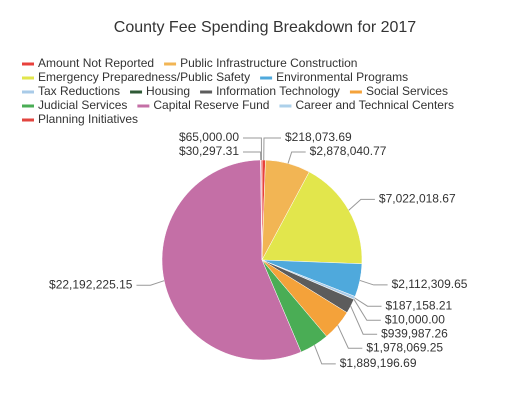 Image resolution: width=530 pixels, height=404 pixels. What do you see at coordinates (414, 333) in the screenshot?
I see `data-label: $939,987.26` at bounding box center [414, 333].